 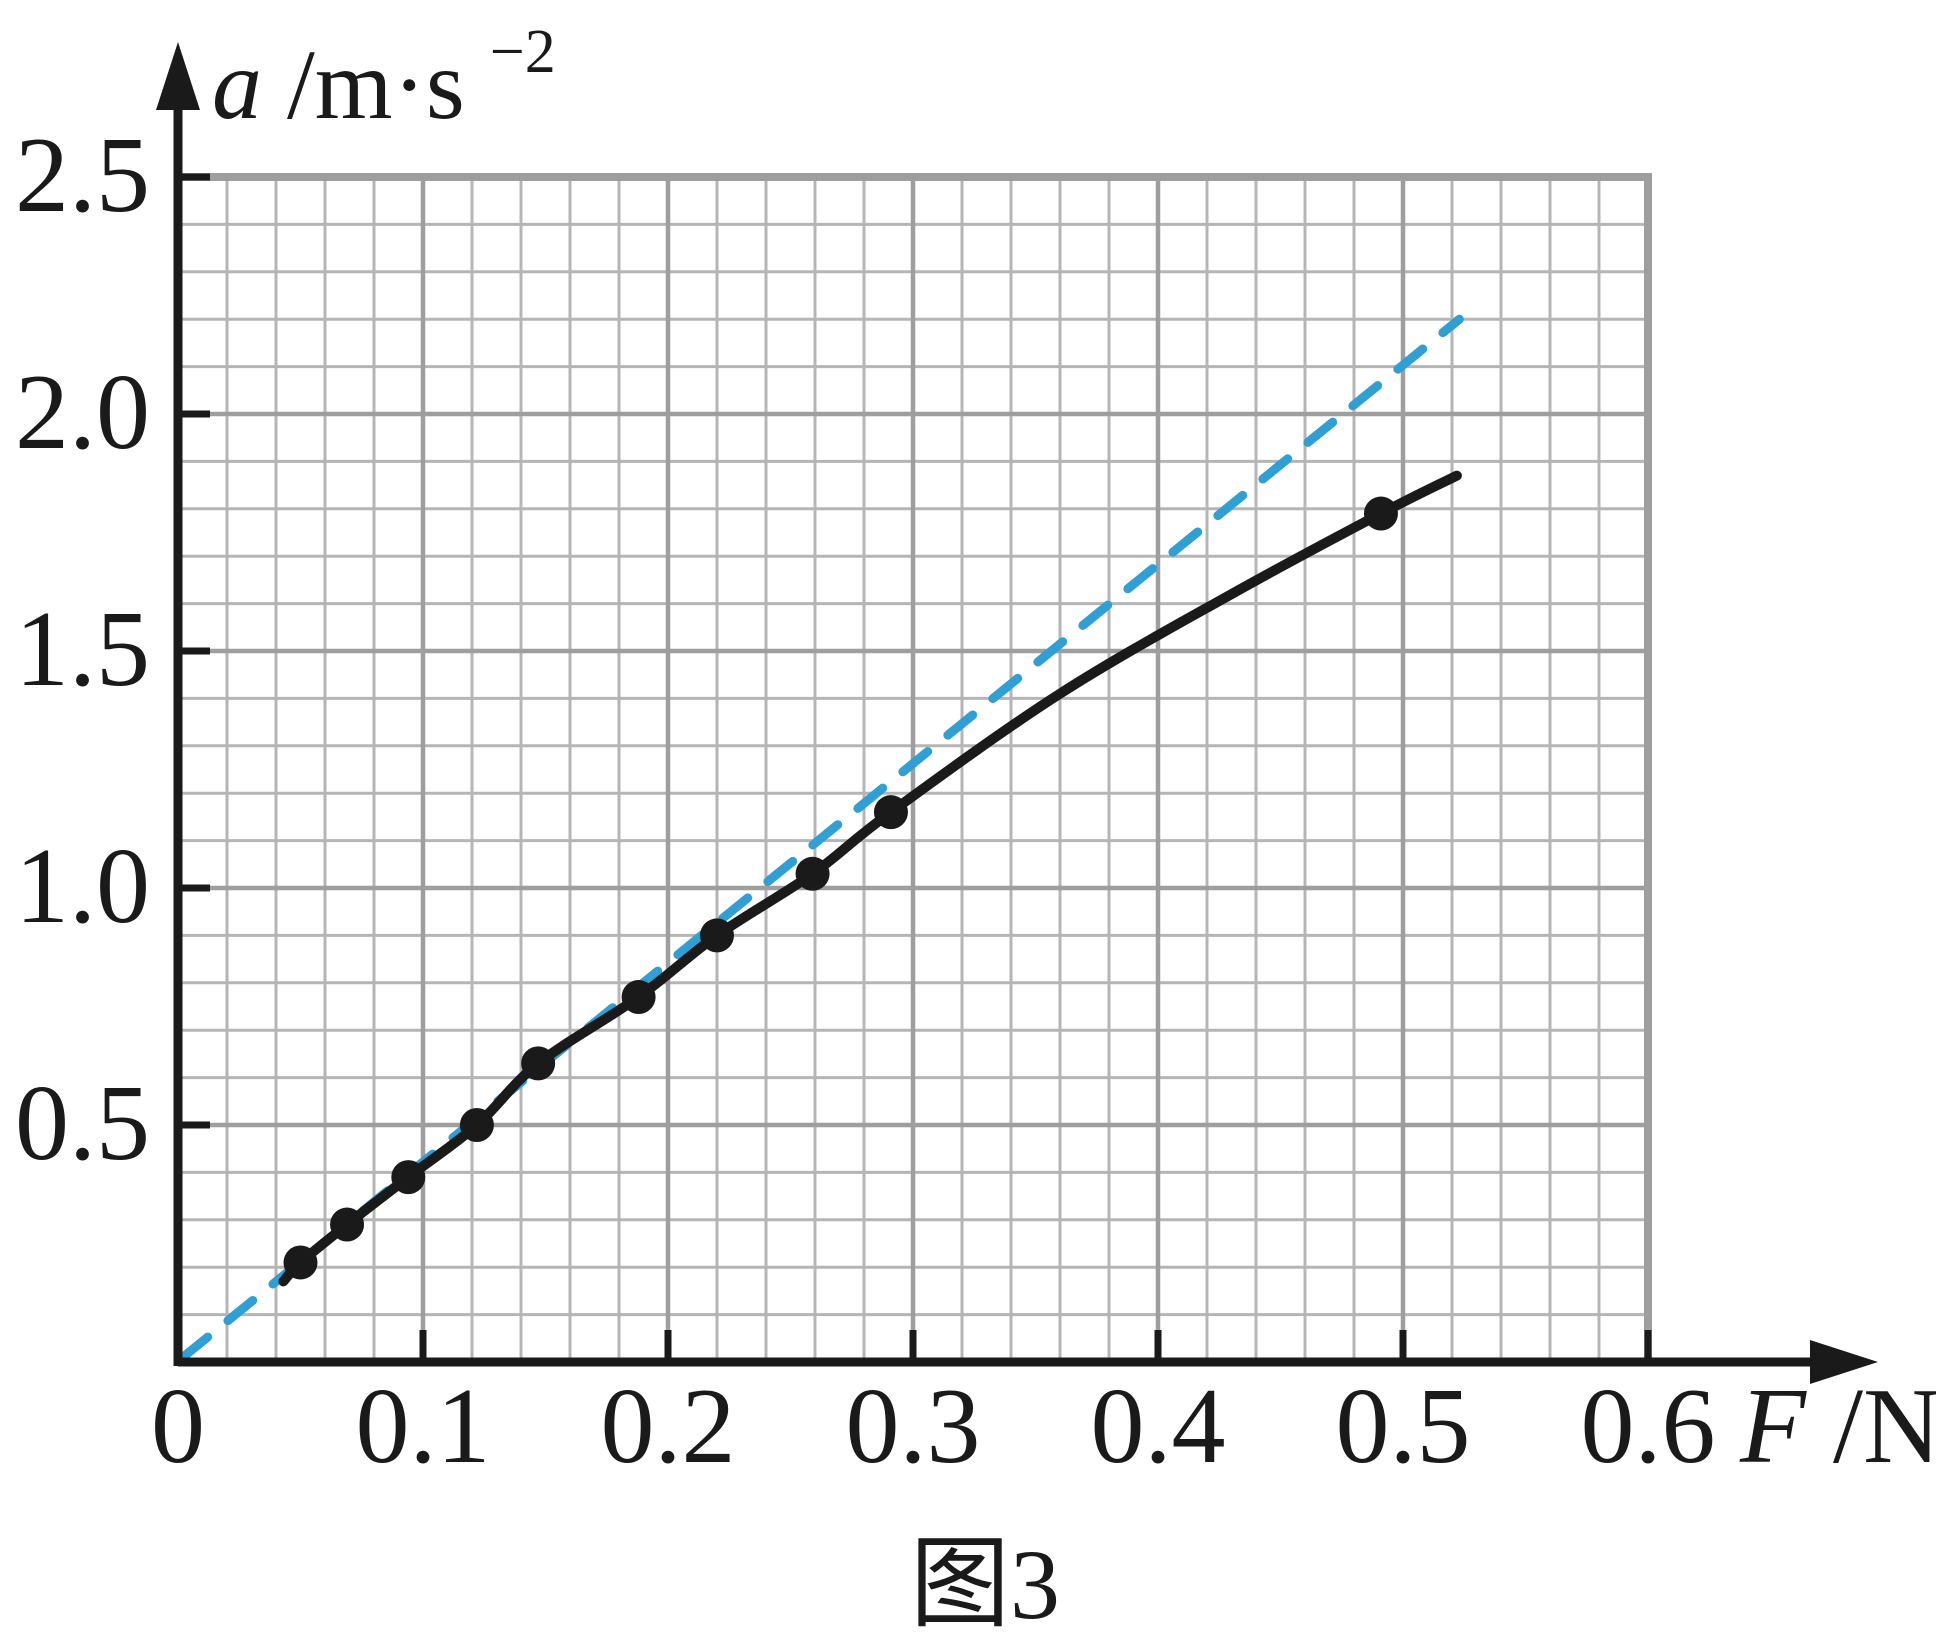 I want to click on x-tick-label: 0.3, so click(x=913, y=1426).